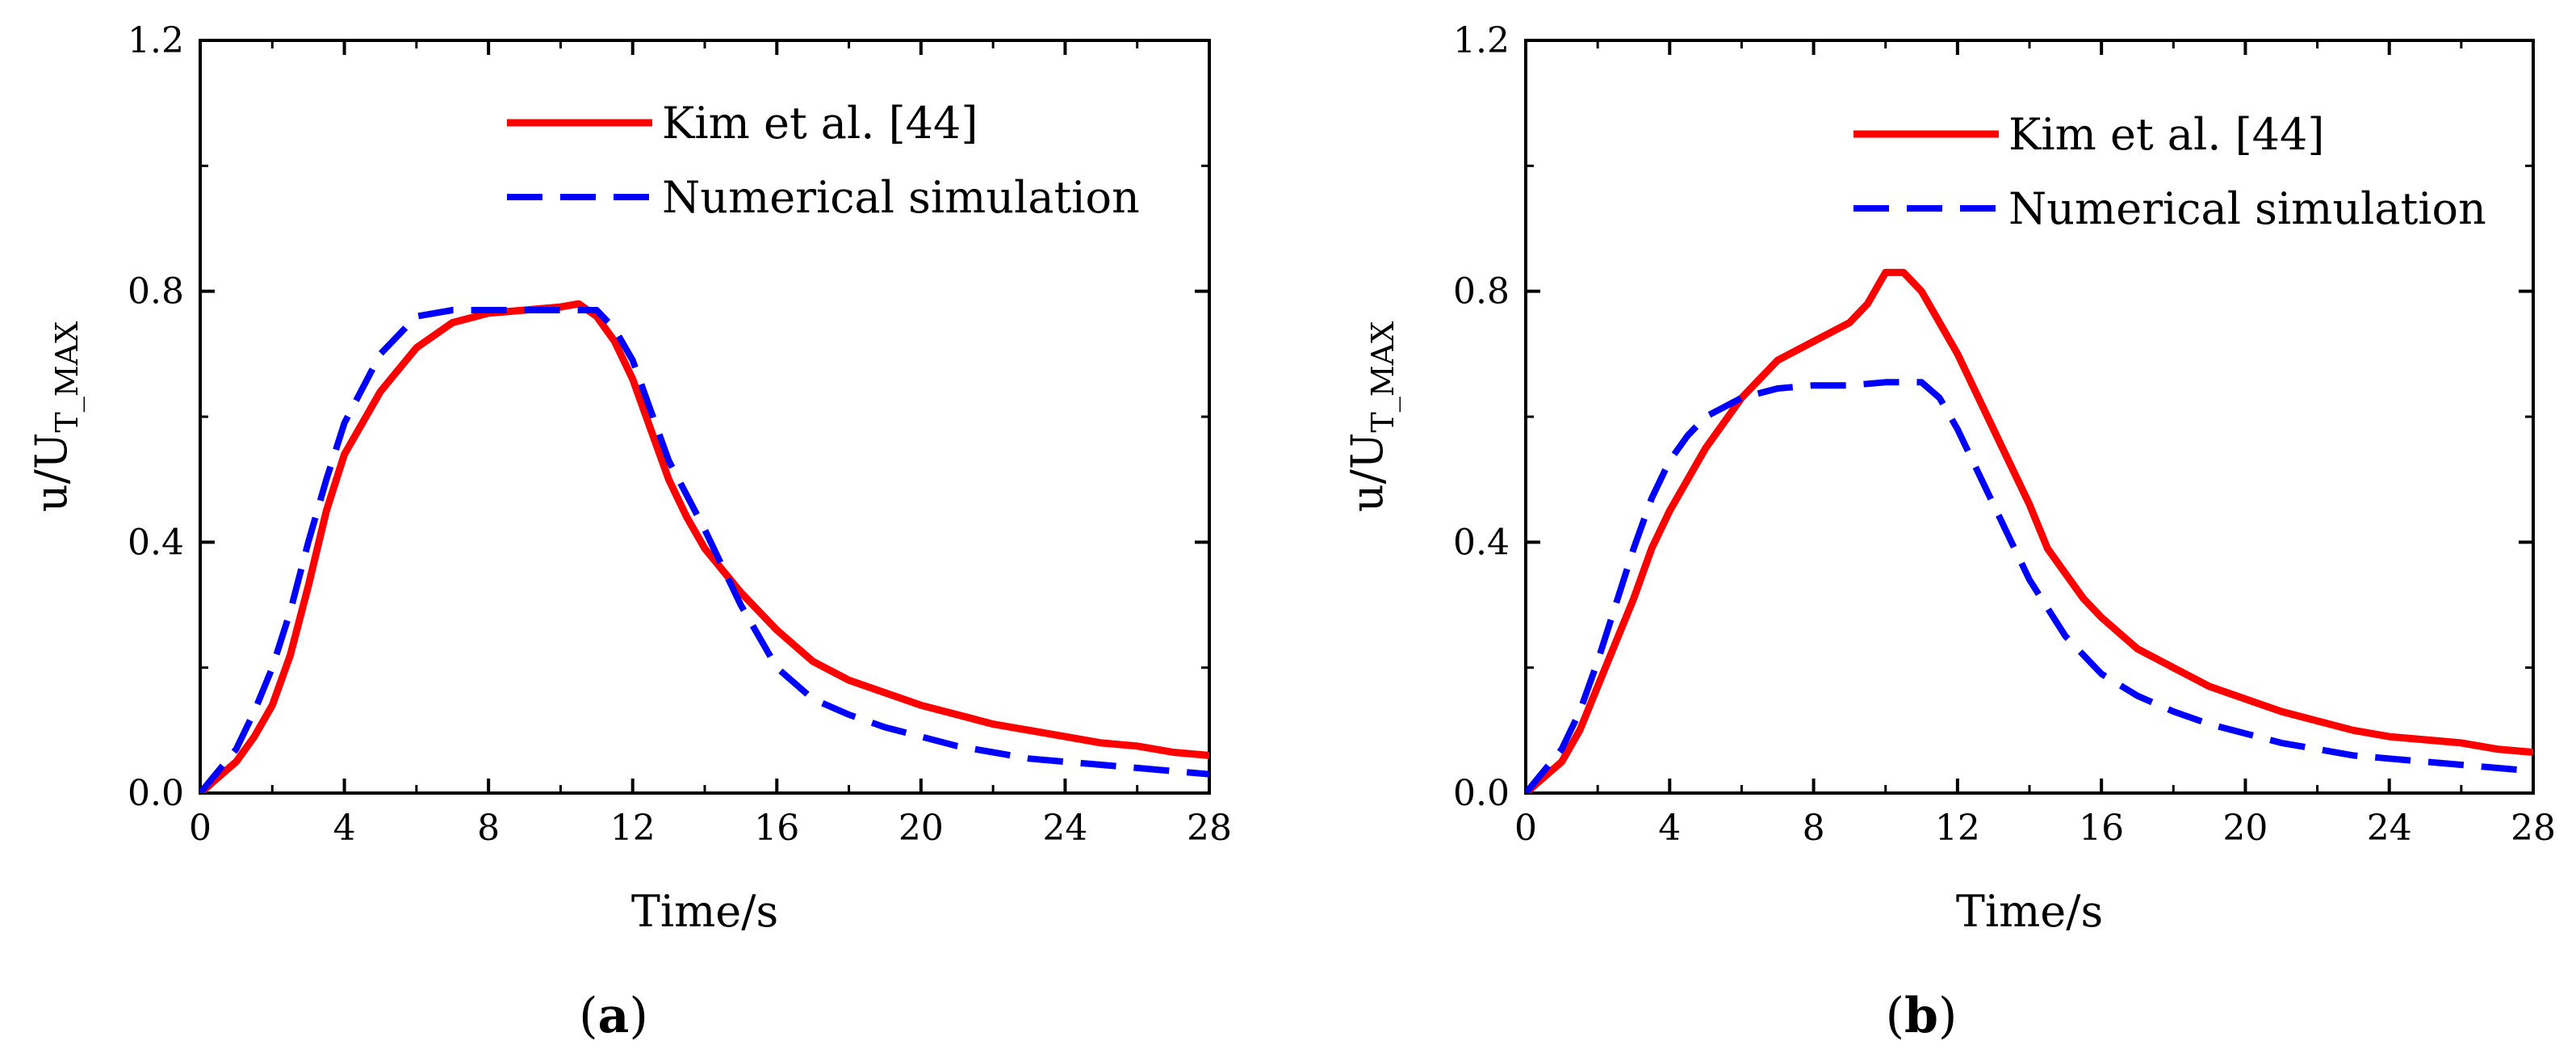 The image size is (2576, 1062). Describe the element at coordinates (613, 1016) in the screenshot. I see `panel-label: (a)` at that location.